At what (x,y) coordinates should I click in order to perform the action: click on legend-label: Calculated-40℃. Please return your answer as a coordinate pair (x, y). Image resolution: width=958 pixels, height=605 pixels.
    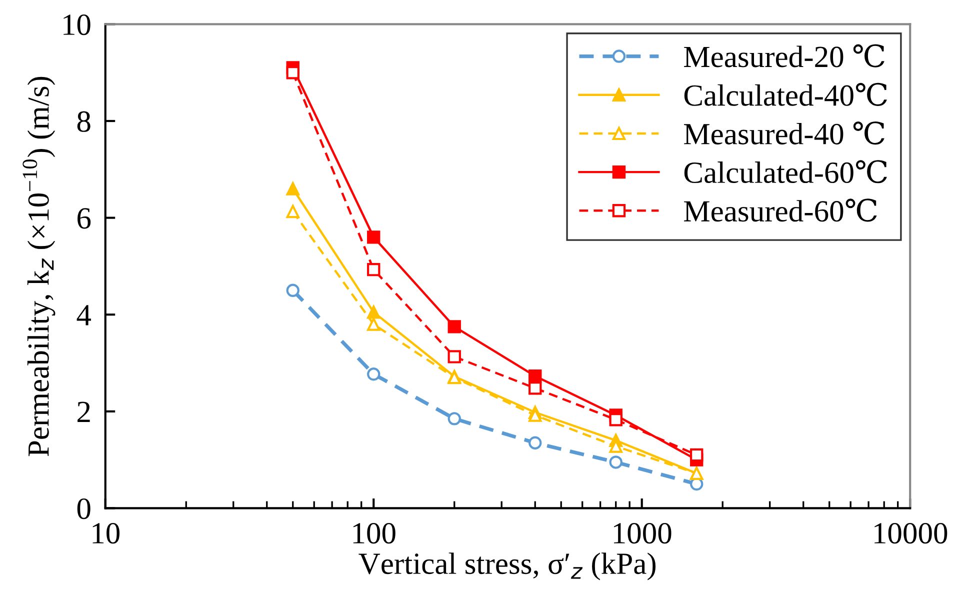
    Looking at the image, I should click on (785, 94).